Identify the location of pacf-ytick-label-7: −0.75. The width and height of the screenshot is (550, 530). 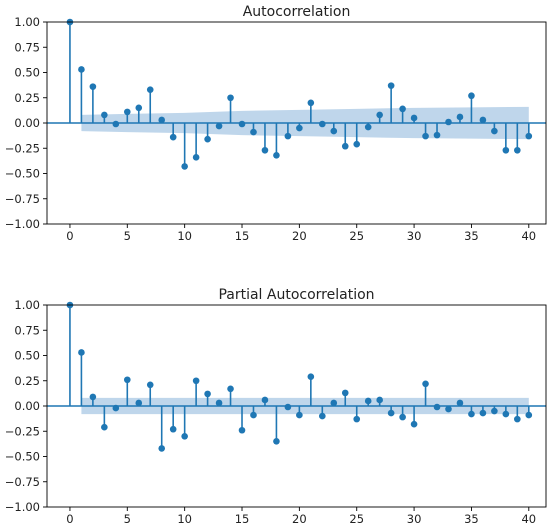
(22, 482).